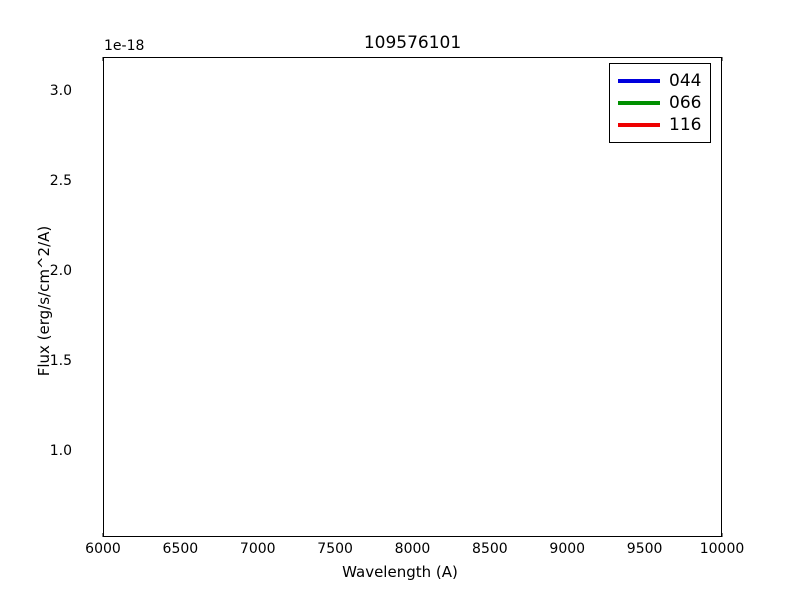  Describe the element at coordinates (567, 549) in the screenshot. I see `x-tick-label: 9000` at that location.